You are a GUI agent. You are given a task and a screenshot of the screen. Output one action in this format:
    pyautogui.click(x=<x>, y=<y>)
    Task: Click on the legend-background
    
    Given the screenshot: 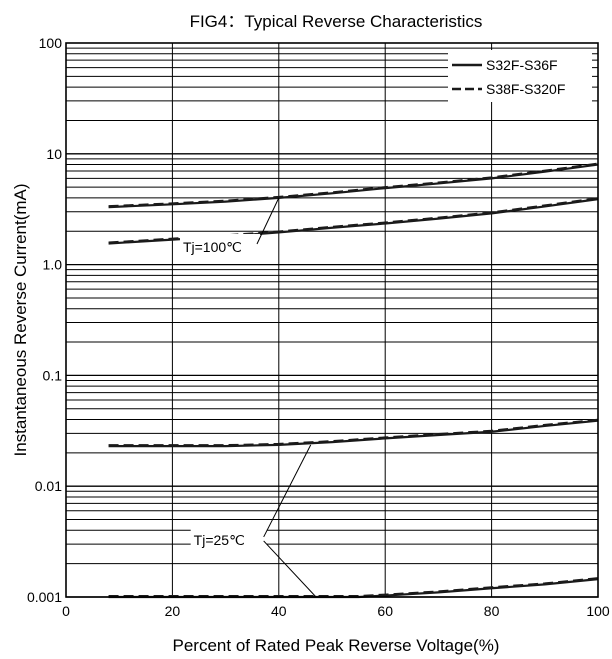 What is the action you would take?
    pyautogui.click(x=520, y=76)
    